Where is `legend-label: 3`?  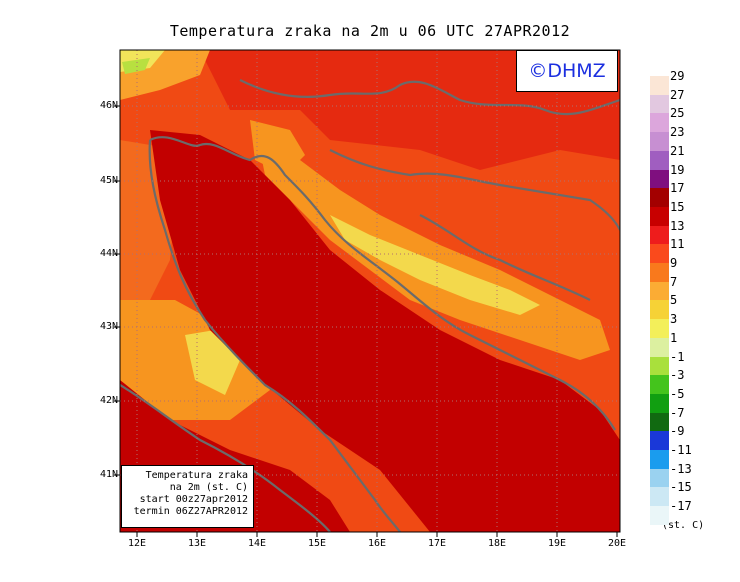 legend-label: 3 is located at coordinates (674, 319).